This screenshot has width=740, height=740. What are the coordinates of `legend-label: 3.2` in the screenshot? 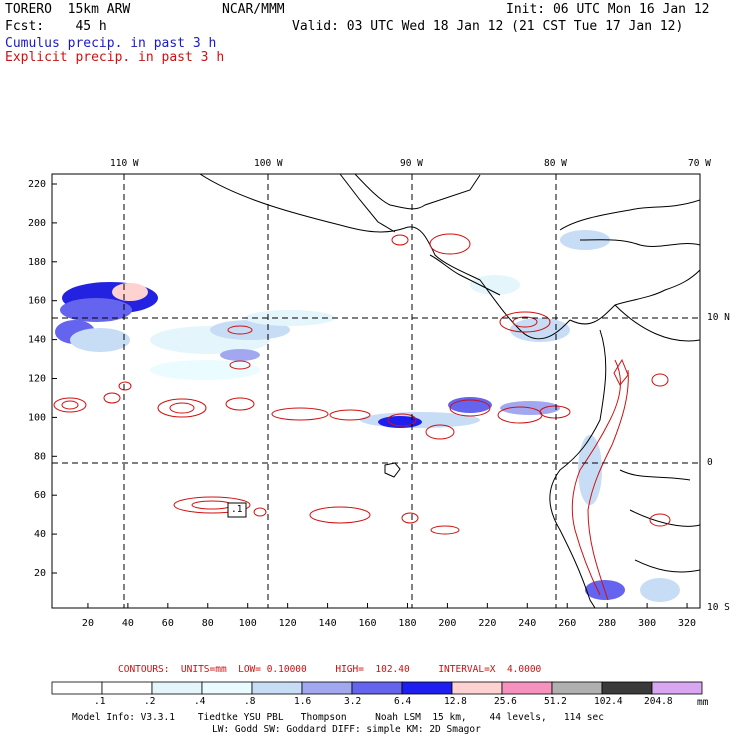 It's located at (353, 701).